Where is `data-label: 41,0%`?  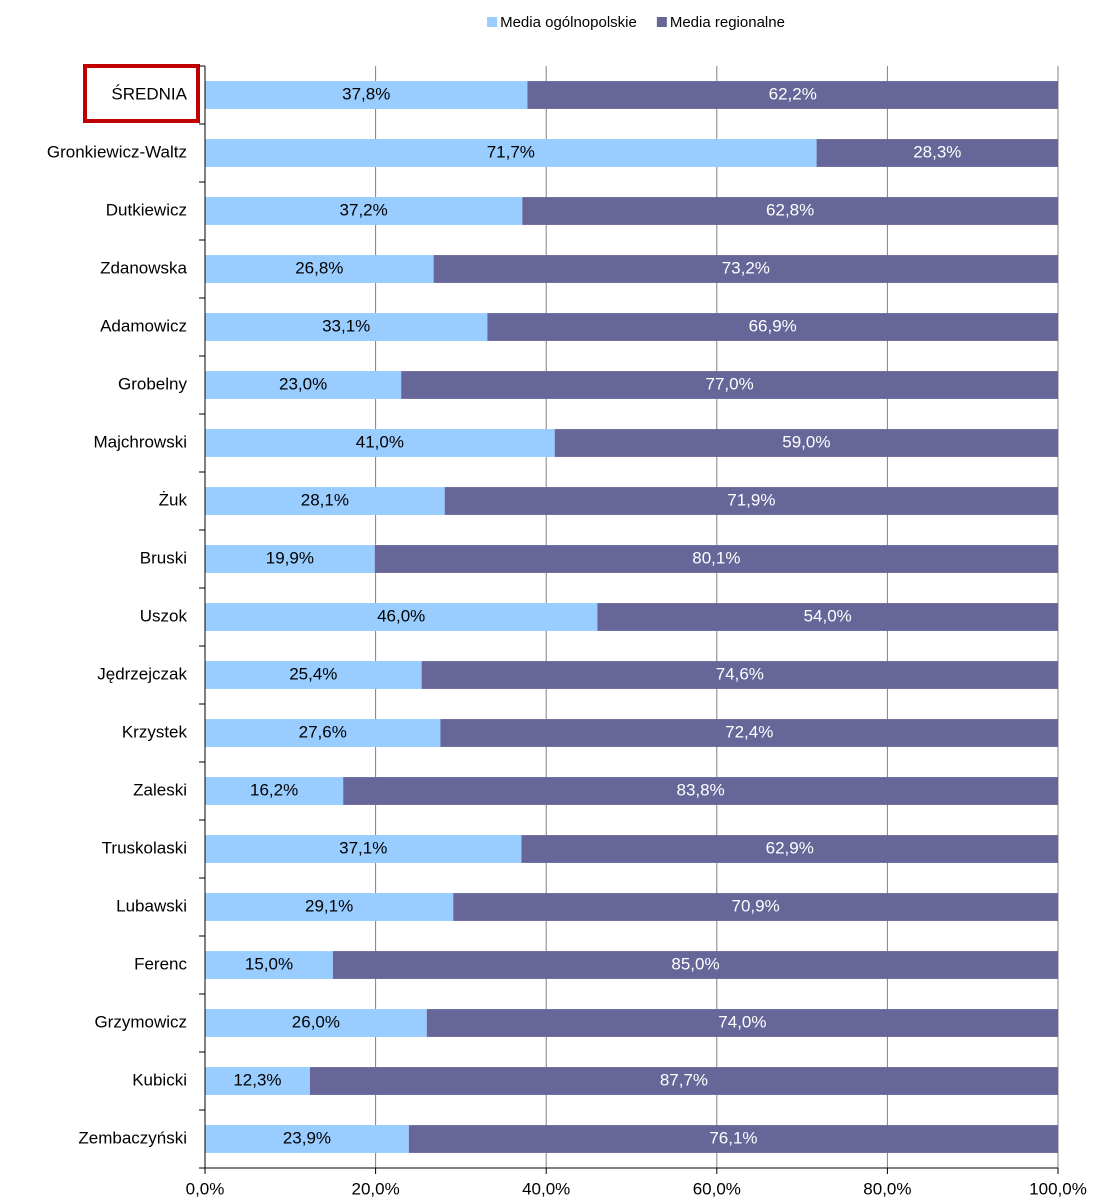
data-label: 41,0% is located at coordinates (380, 441).